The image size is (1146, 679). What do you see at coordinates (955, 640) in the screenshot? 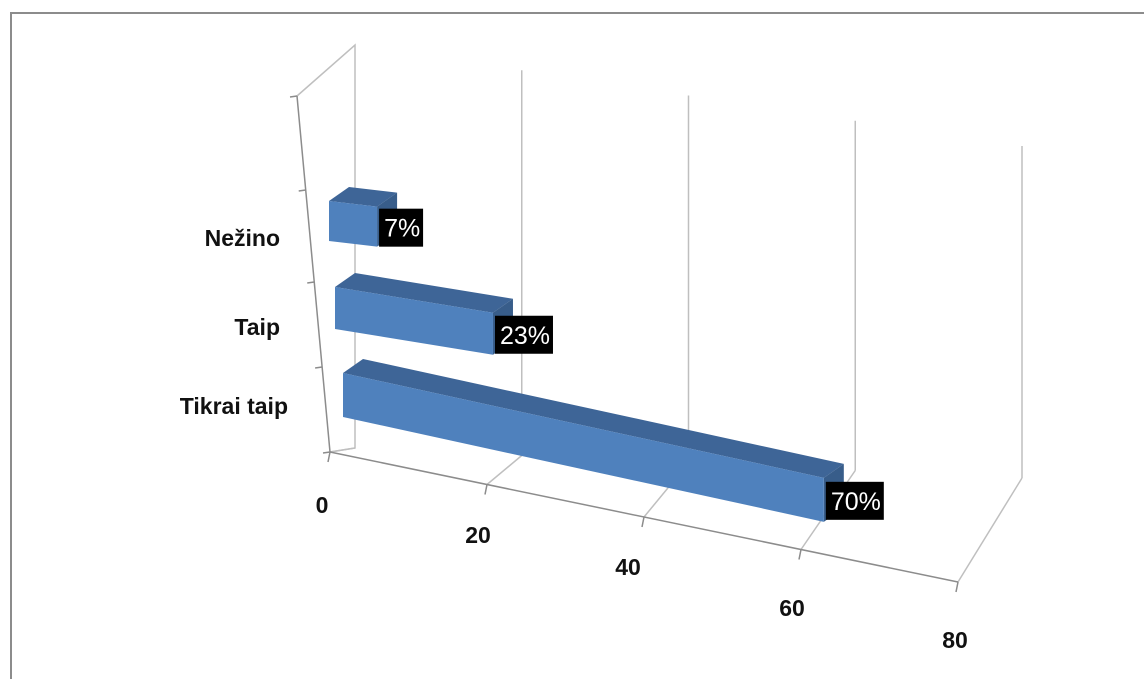
I see `x-tick-label: 80` at bounding box center [955, 640].